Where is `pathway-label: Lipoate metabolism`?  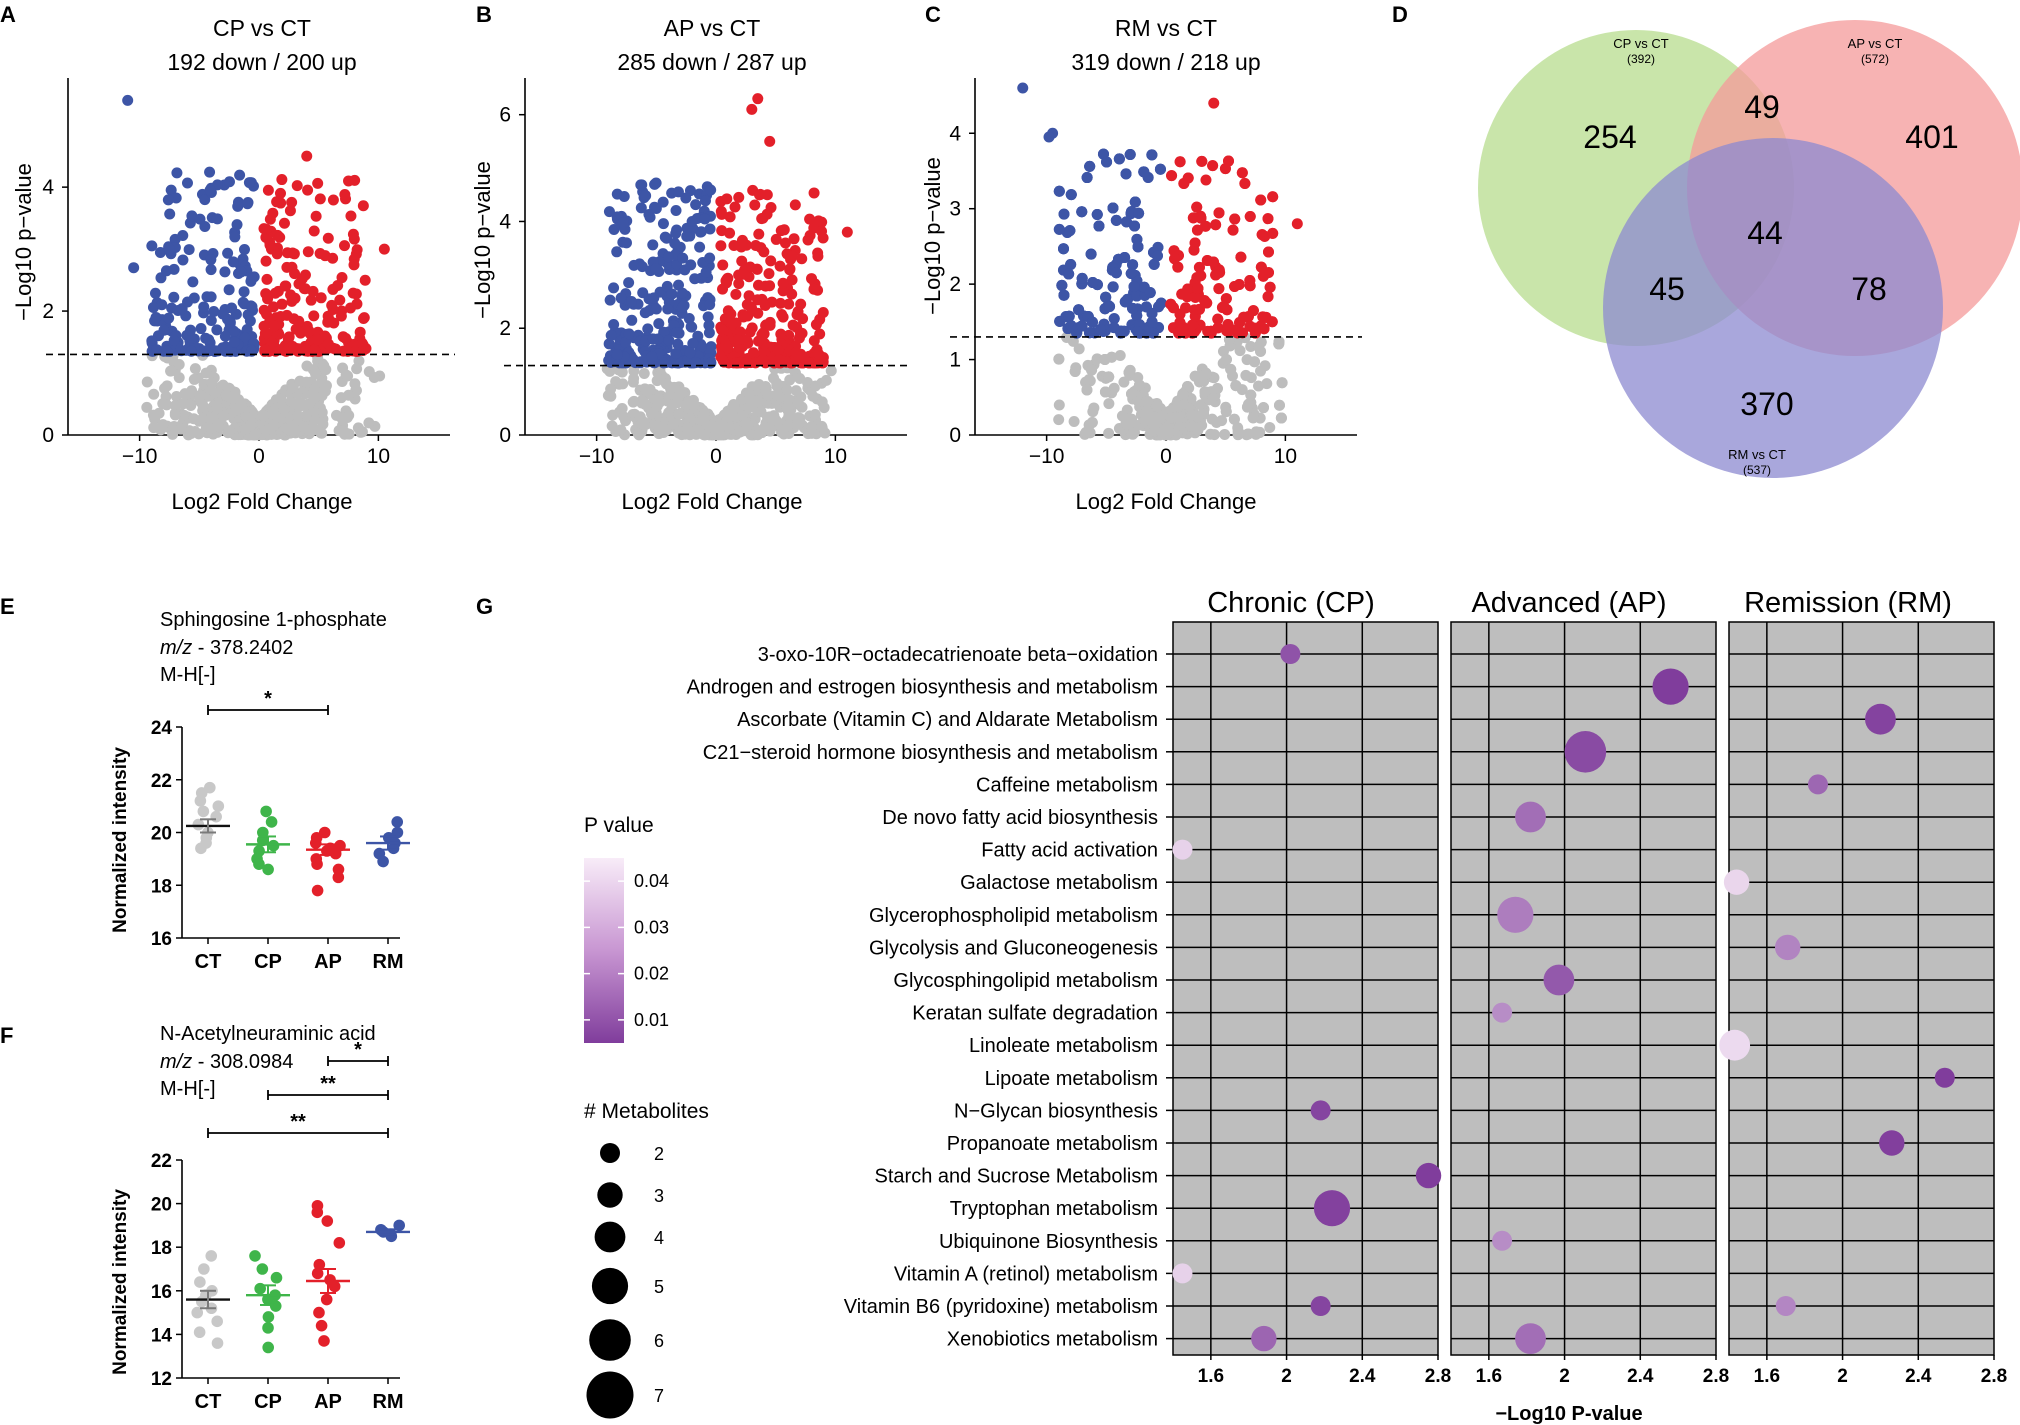 pathway-label: Lipoate metabolism is located at coordinates (1071, 1079).